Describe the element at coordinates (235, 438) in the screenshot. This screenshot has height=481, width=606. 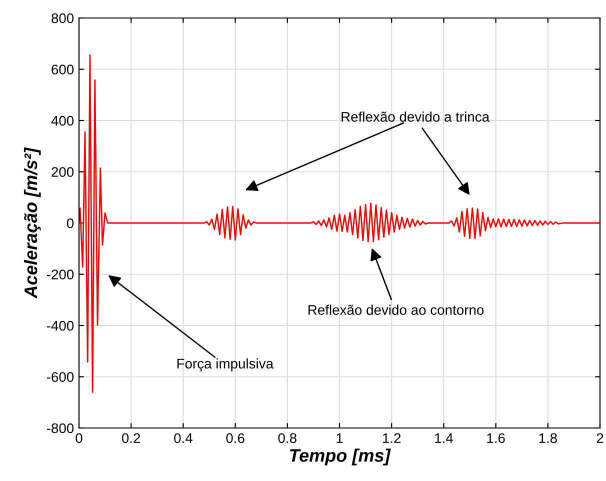
I see `x-tick-label: 0.6` at that location.